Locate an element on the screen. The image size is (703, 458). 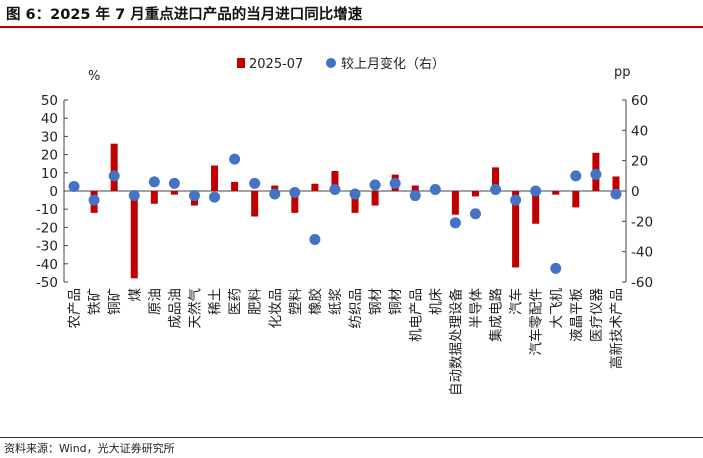
dot-高新技术产品 is located at coordinates (616, 194).